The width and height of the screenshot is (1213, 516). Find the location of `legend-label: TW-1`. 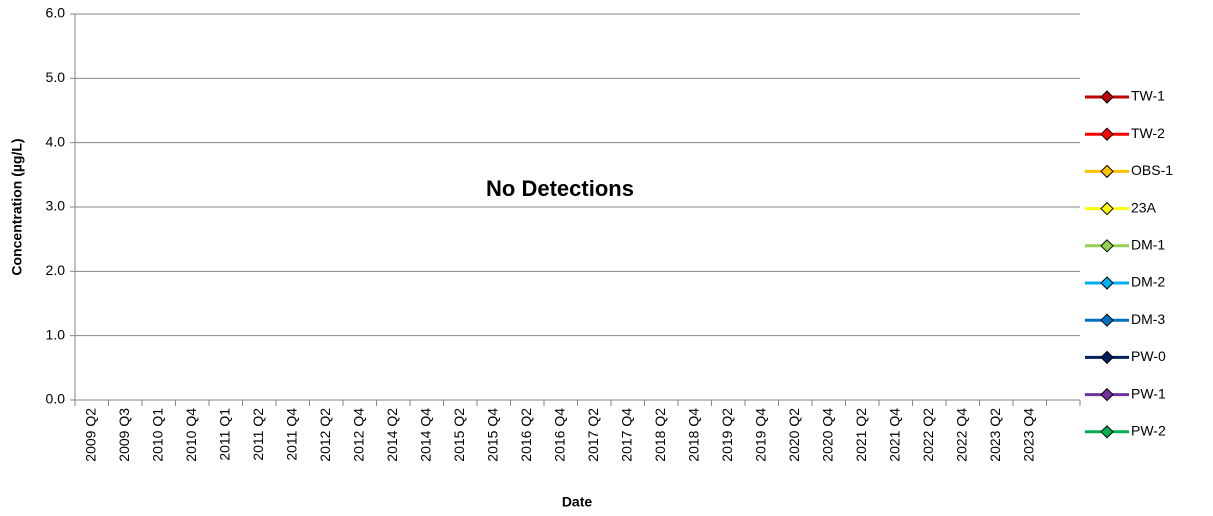

legend-label: TW-1 is located at coordinates (1148, 96).